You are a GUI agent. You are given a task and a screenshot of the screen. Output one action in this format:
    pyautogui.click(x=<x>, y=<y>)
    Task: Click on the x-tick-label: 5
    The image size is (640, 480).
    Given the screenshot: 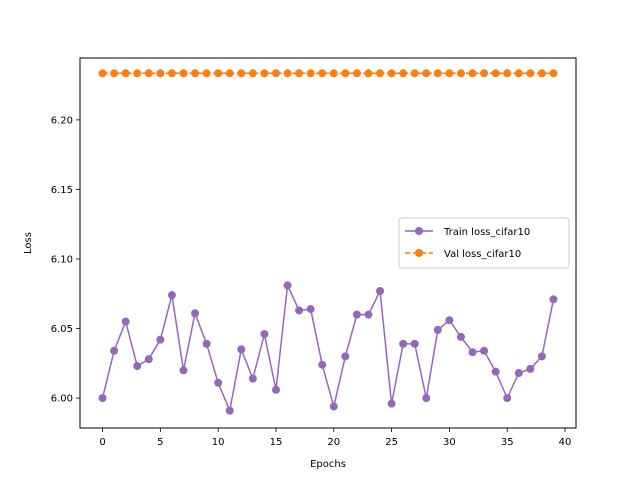 What is the action you would take?
    pyautogui.click(x=160, y=442)
    